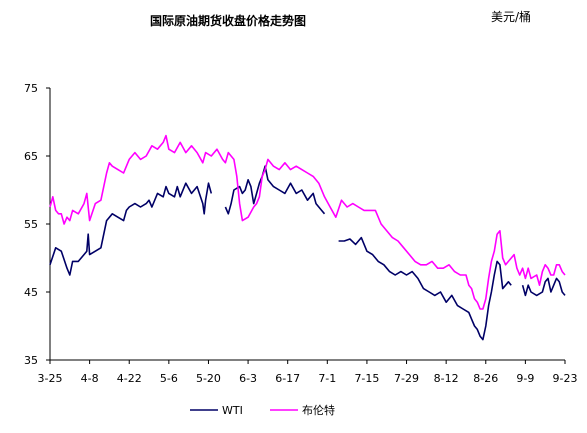  Describe the element at coordinates (485, 378) in the screenshot. I see `x-tick-label: 8-26` at that location.